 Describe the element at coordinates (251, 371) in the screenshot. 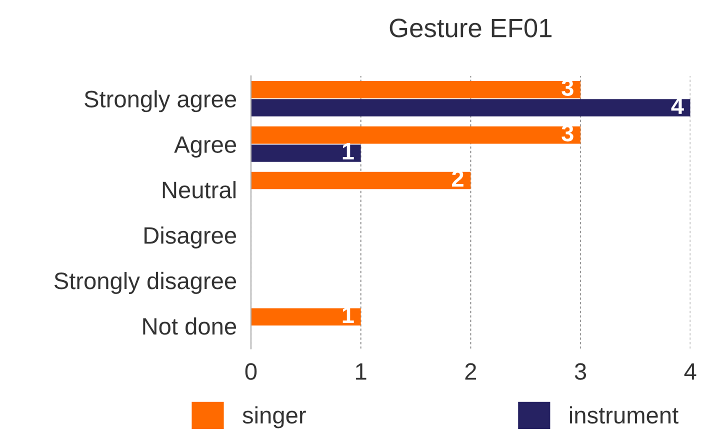

I see `x-tick-label: 0` at that location.